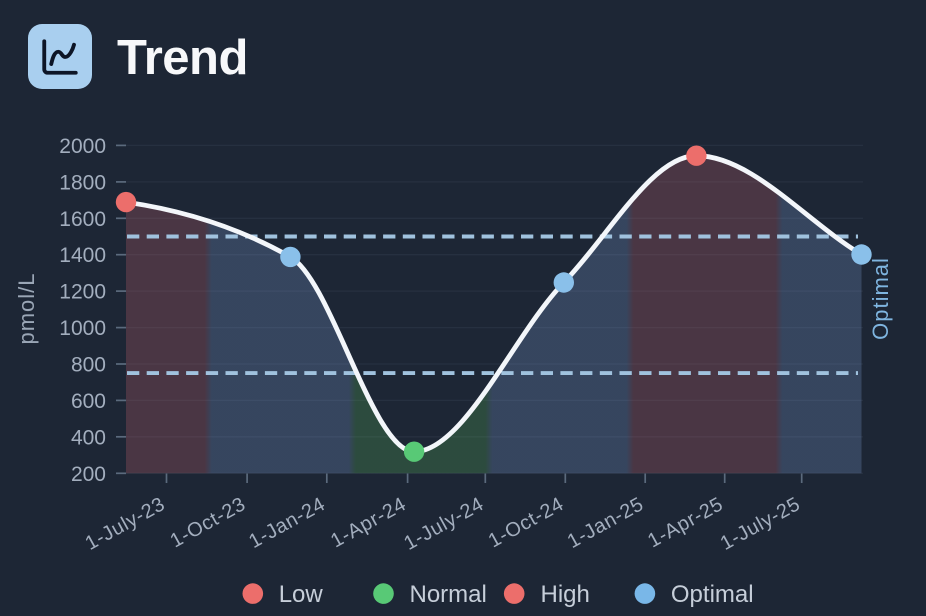 Image resolution: width=926 pixels, height=616 pixels. I want to click on svg-text: 800, so click(88, 365).